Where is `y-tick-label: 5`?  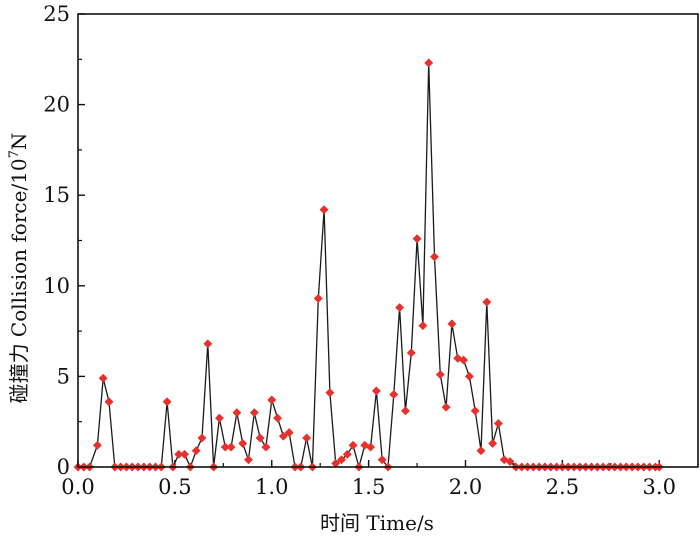
y-tick-label: 5 is located at coordinates (63, 376).